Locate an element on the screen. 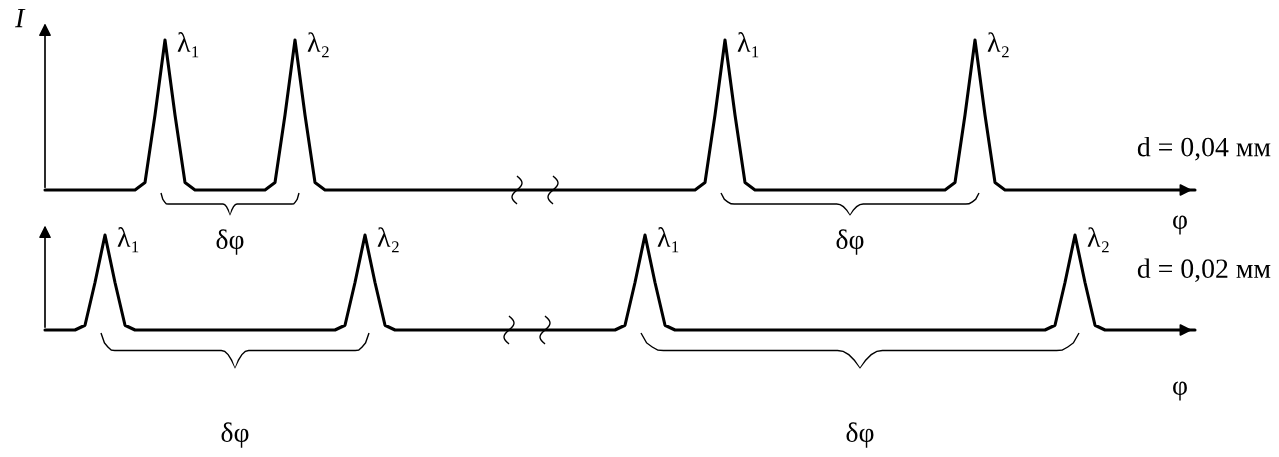 This screenshot has height=457, width=1279. y-axis-title: I is located at coordinates (20, 18).